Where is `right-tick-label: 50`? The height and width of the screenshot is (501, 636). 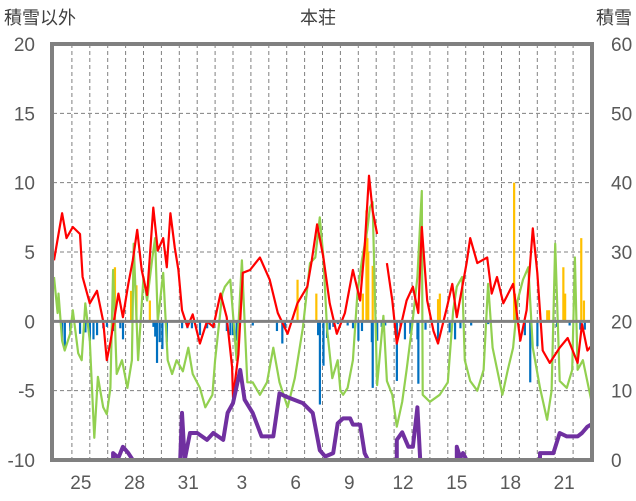 right-tick-label: 50 is located at coordinates (621, 114).